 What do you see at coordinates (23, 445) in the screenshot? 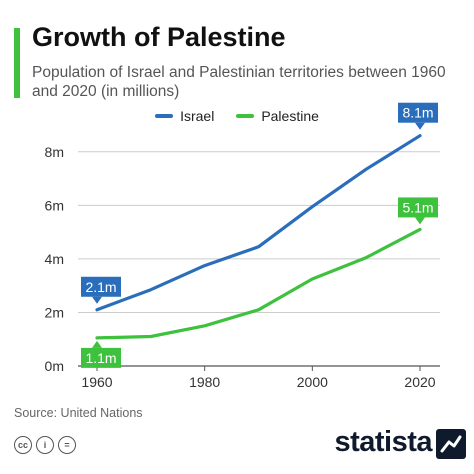
I see `creative-commons-icon: cc` at bounding box center [23, 445].